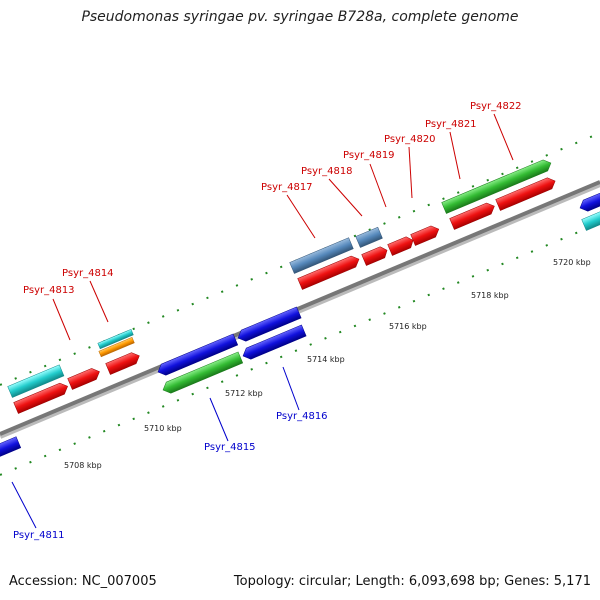 This screenshot has width=600, height=600. I want to click on tick-label: 5714 kbp, so click(326, 359).